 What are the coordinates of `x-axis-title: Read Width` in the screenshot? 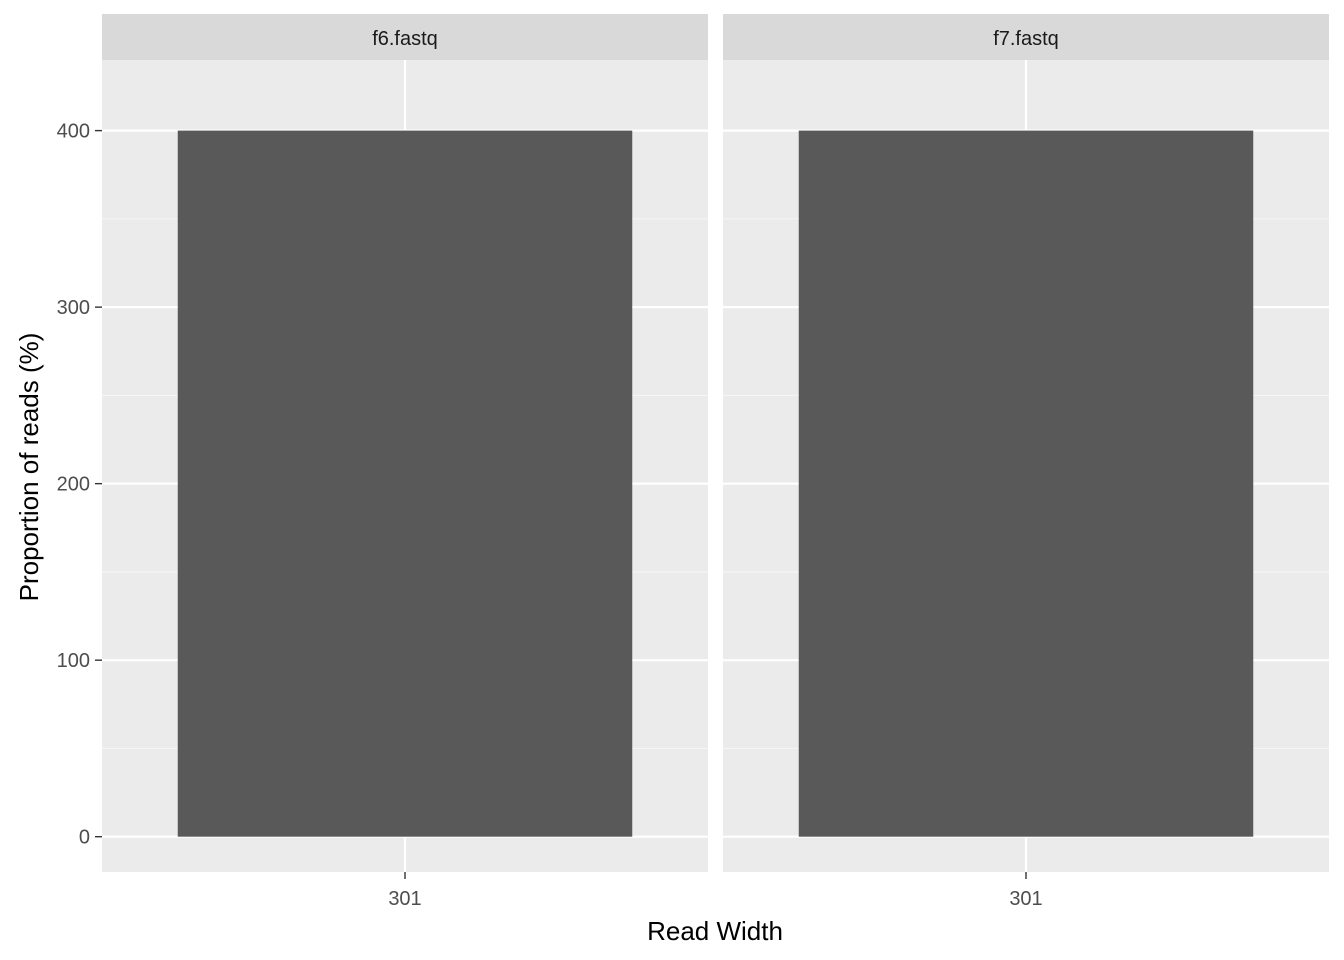 It's located at (715, 931).